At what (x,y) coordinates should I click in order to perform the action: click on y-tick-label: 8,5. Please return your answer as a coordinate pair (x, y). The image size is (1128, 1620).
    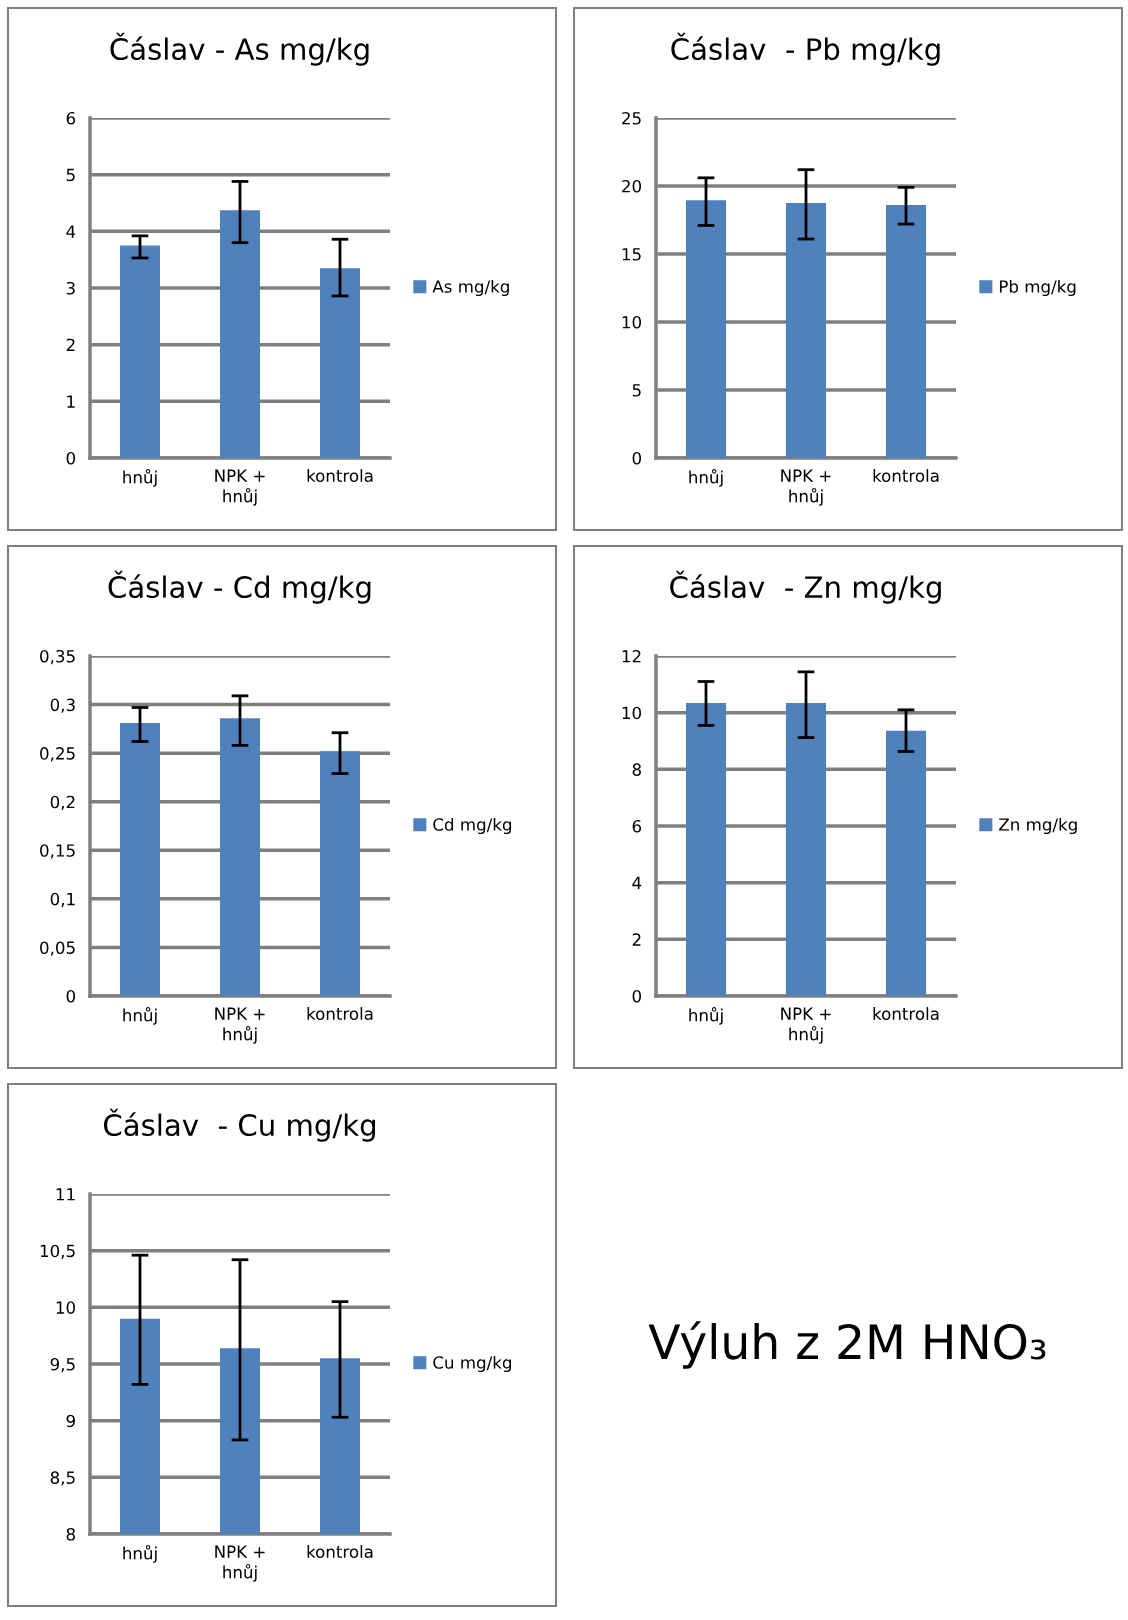
    Looking at the image, I should click on (62, 1478).